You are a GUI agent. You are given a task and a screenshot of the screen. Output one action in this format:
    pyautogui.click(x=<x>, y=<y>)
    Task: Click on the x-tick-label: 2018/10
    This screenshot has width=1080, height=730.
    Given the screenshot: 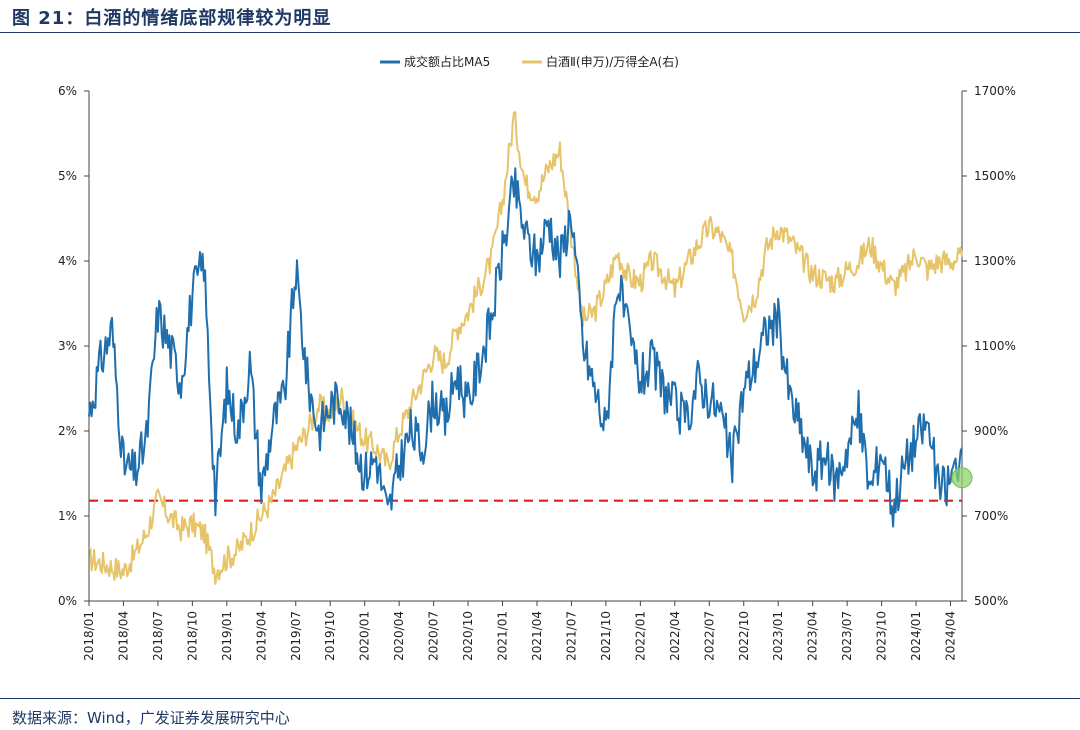 What is the action you would take?
    pyautogui.click(x=192, y=636)
    